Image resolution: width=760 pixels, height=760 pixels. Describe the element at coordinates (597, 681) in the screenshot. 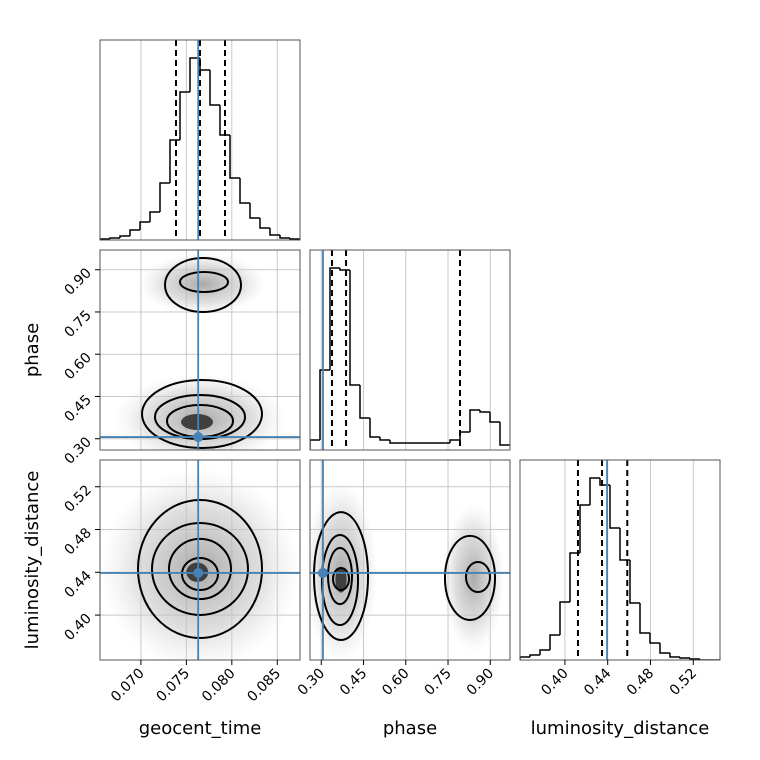

I see `x-tick-label: 0.44` at that location.